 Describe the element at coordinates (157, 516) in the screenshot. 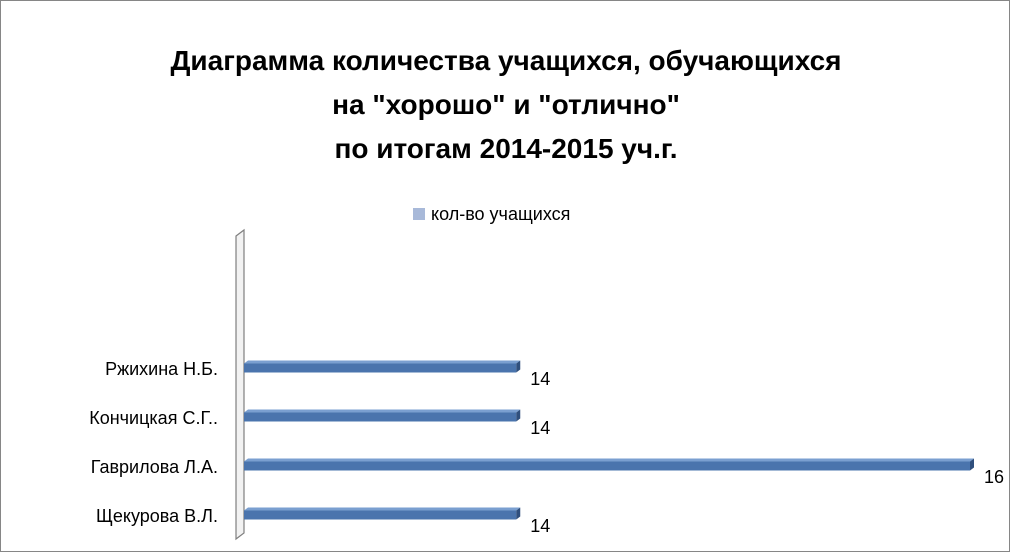

I see `category-label: Щекурова В.Л.` at that location.